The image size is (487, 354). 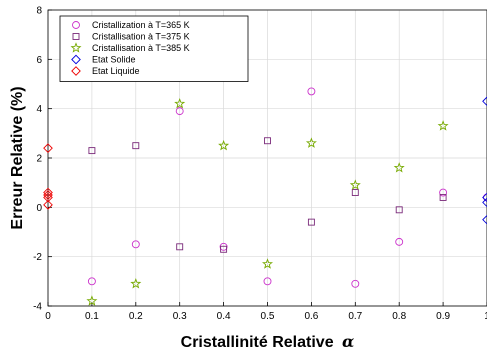 What do you see at coordinates (39, 208) in the screenshot?
I see `y-tick-label: 0` at bounding box center [39, 208].